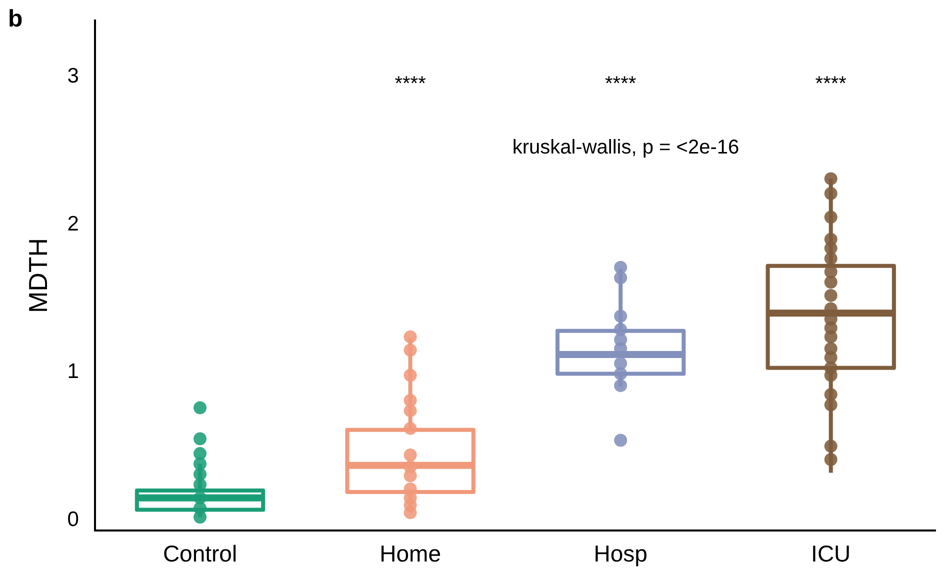 The image size is (946, 576). I want to click on y-tick-label: 0, so click(73, 519).